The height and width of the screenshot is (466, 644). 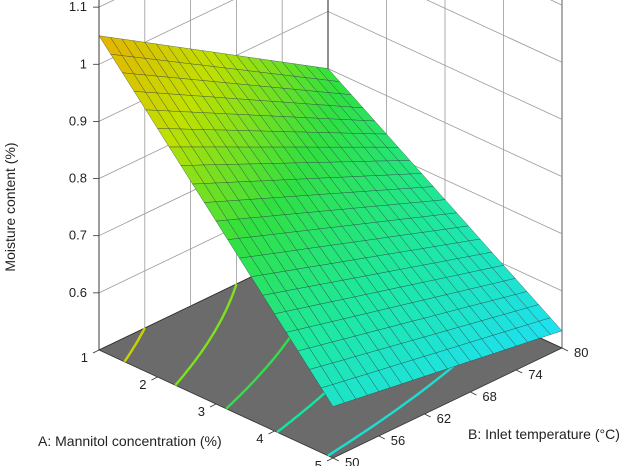 I want to click on z-tick-label: 0.9, so click(x=78, y=120).